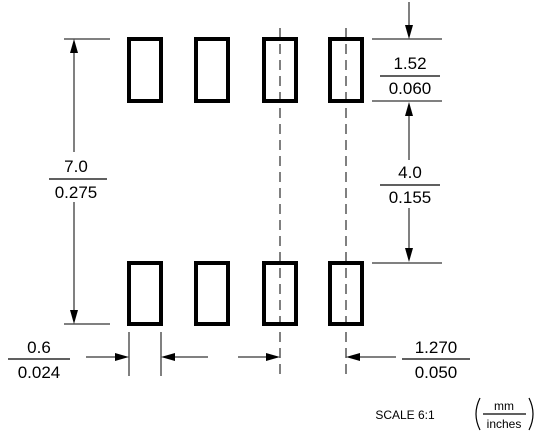  I want to click on scale-label: SCALE 6:1, so click(405, 415).